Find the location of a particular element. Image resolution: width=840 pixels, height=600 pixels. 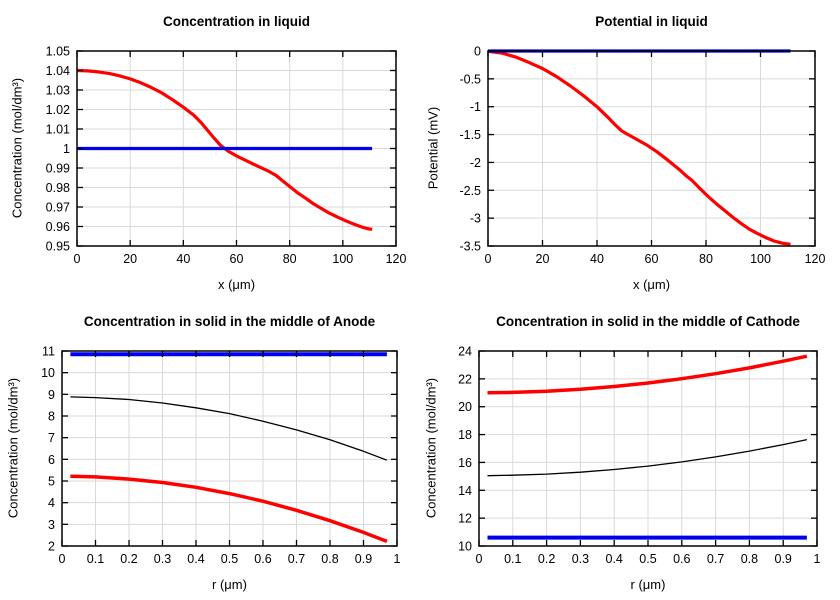

svg-text: 8 is located at coordinates (51, 417).